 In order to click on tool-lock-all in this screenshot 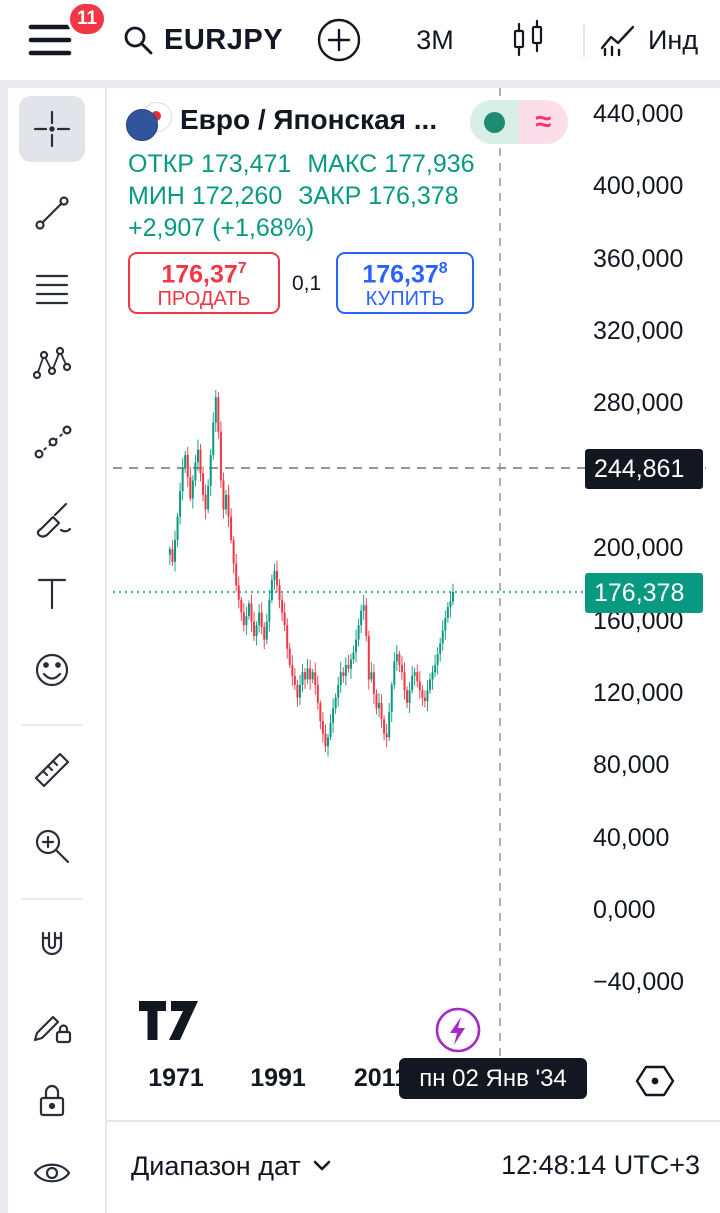, I will do `click(52, 1100)`.